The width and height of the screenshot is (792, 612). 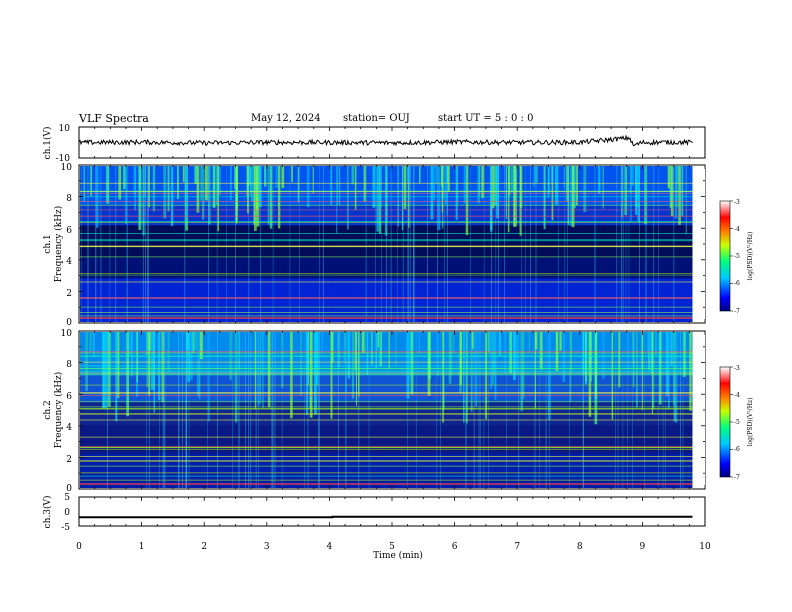 I want to click on x-tick-label: 3, so click(x=267, y=547).